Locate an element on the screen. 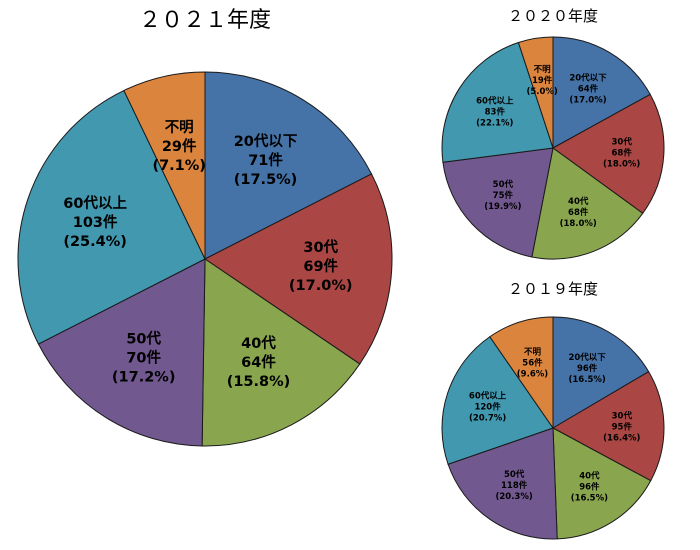  pie-2020-label-unknown: 不明 19件(5.0%) is located at coordinates (541, 81).